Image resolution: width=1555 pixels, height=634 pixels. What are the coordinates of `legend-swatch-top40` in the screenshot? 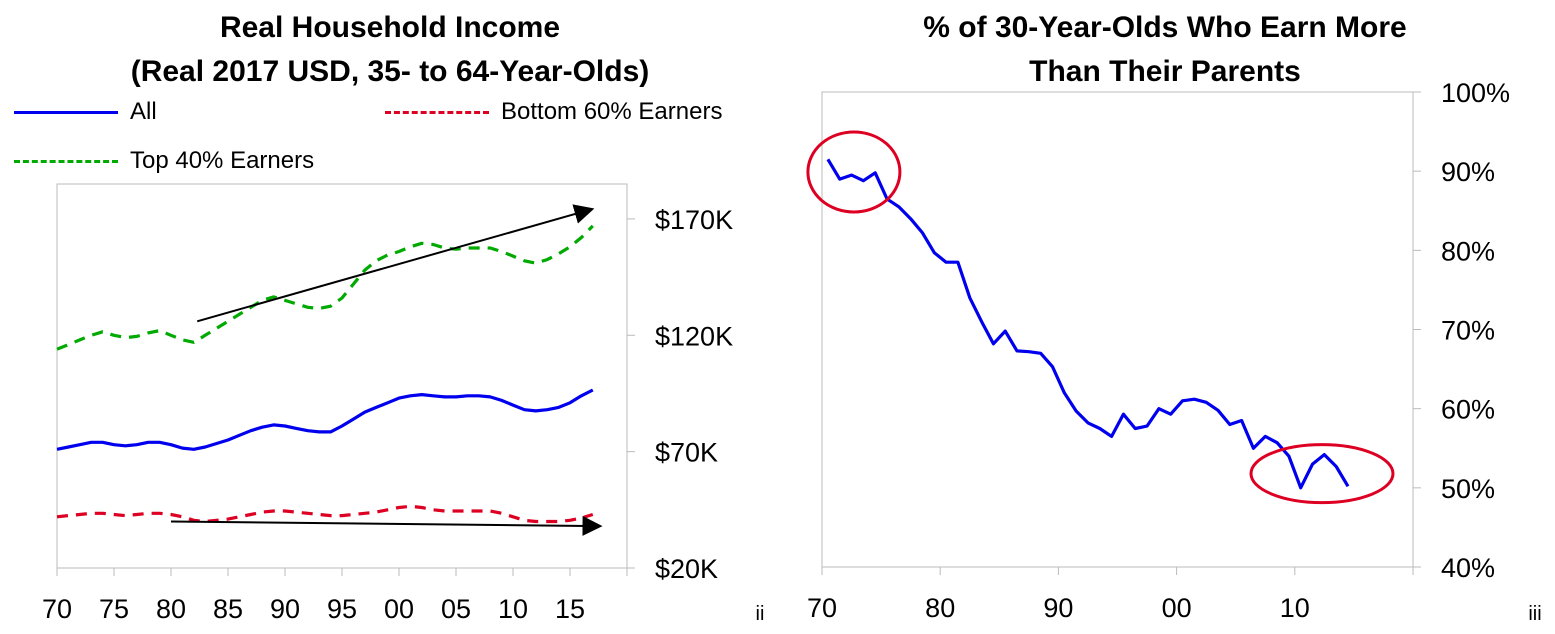 It's located at (66, 161).